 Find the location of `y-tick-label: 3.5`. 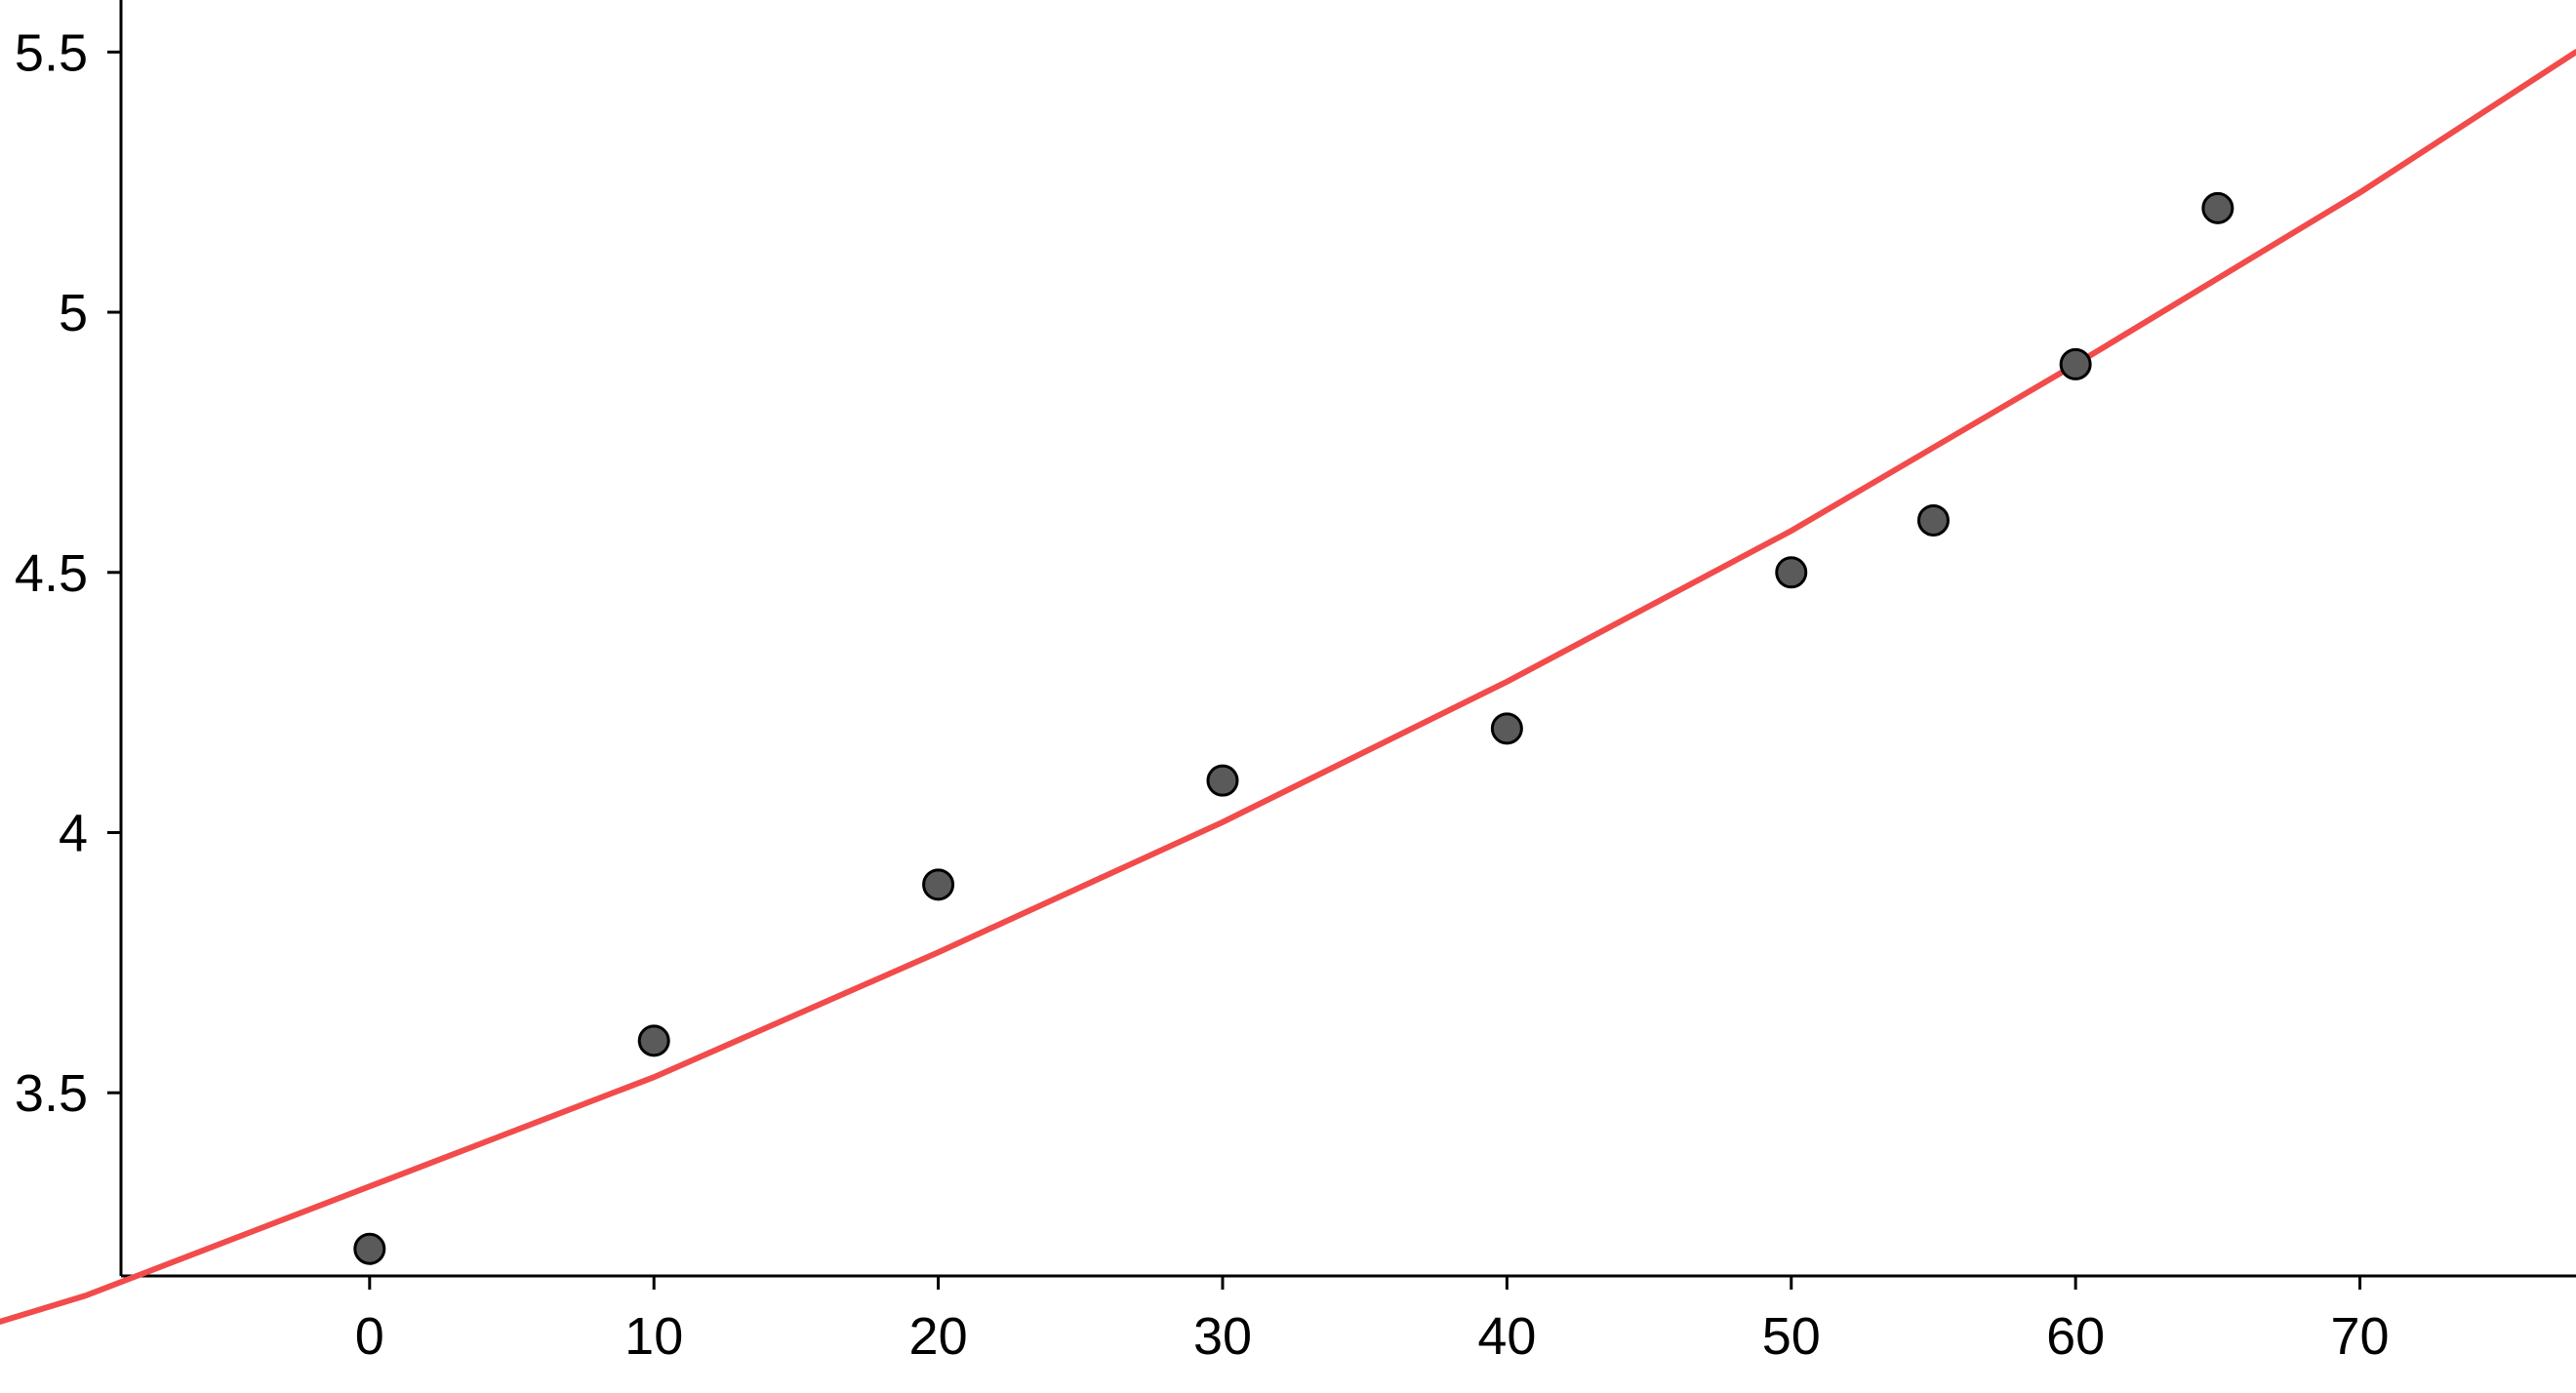

y-tick-label: 3.5 is located at coordinates (51, 1093).